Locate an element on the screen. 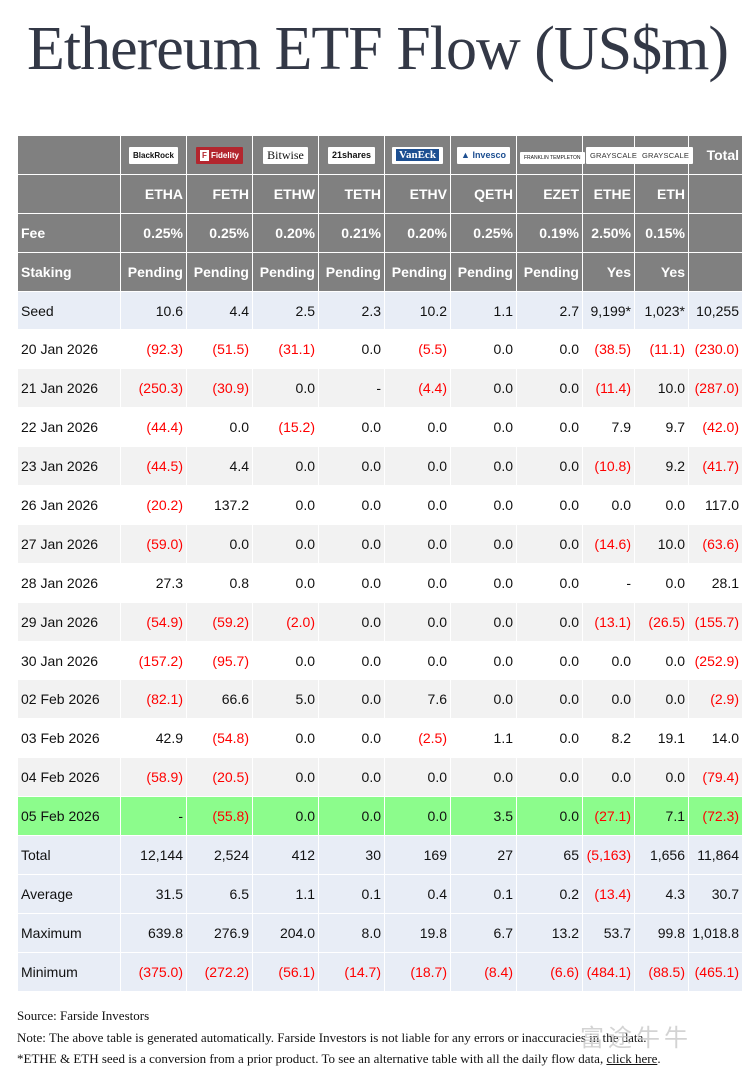  row-label: 30 Jan 2026 is located at coordinates (69, 660).